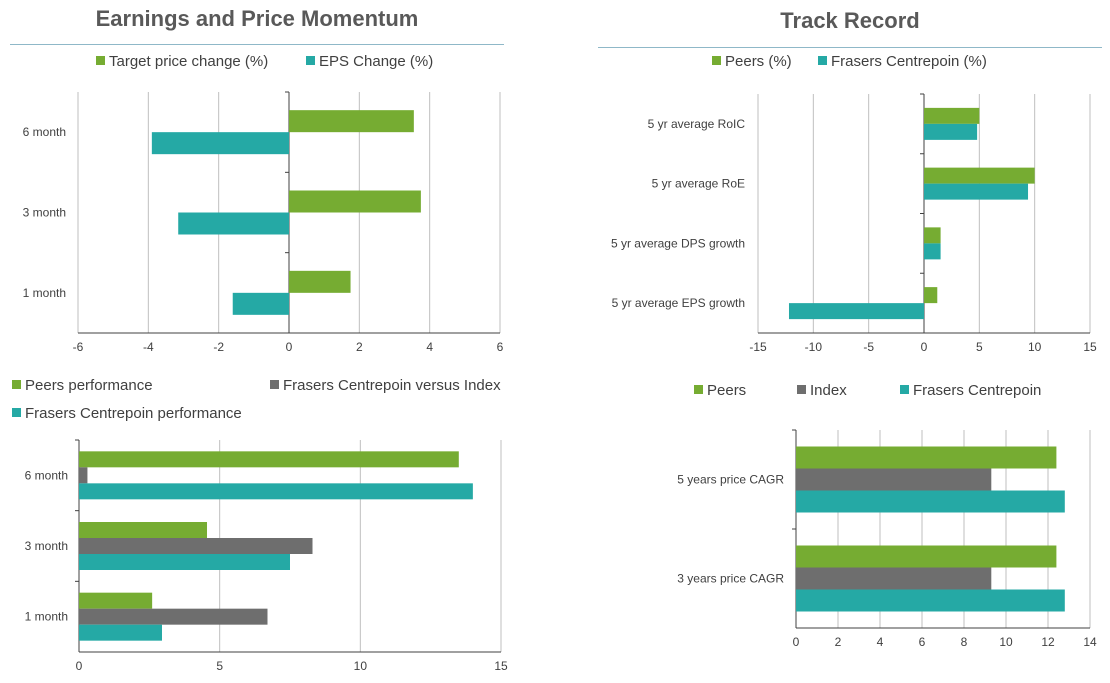 This screenshot has height=683, width=1110. Describe the element at coordinates (289, 347) in the screenshot. I see `earnings-momentum-x-tick-label: 0` at that location.